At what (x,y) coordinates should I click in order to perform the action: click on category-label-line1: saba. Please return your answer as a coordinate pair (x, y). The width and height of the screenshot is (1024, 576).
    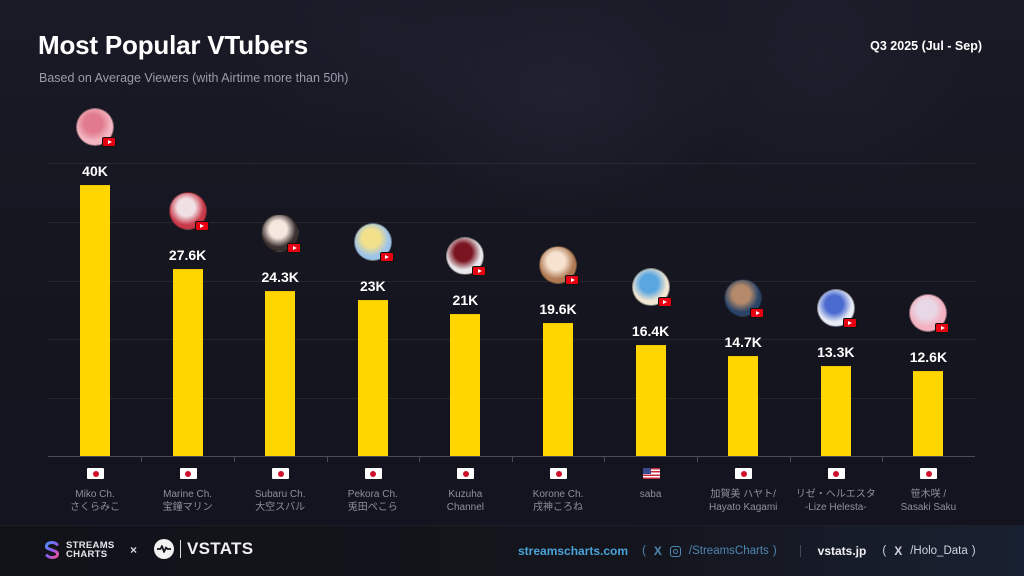
    Looking at the image, I should click on (650, 494).